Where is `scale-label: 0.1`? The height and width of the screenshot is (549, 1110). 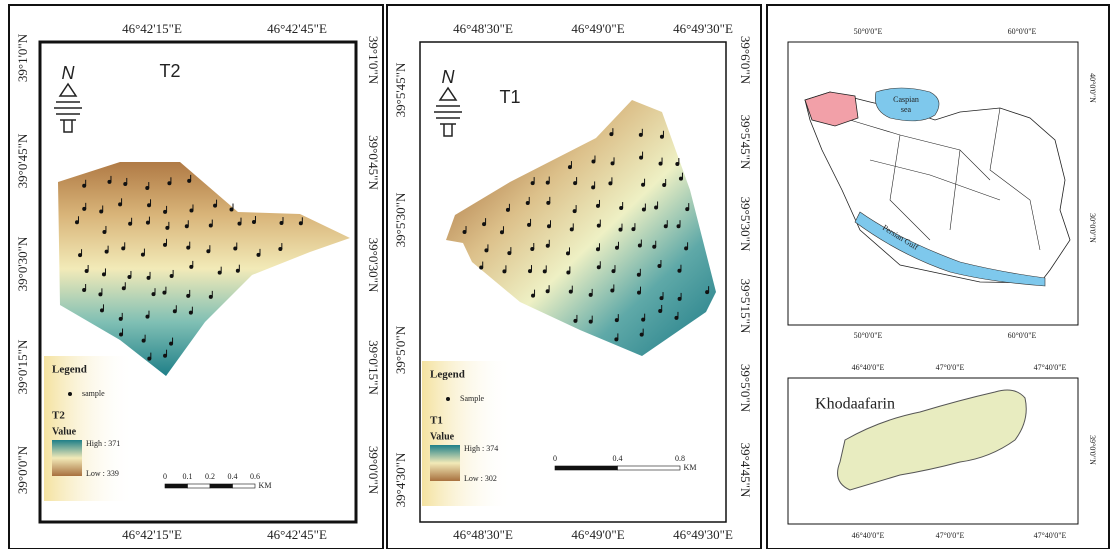
scale-label: 0.1 is located at coordinates (188, 476).